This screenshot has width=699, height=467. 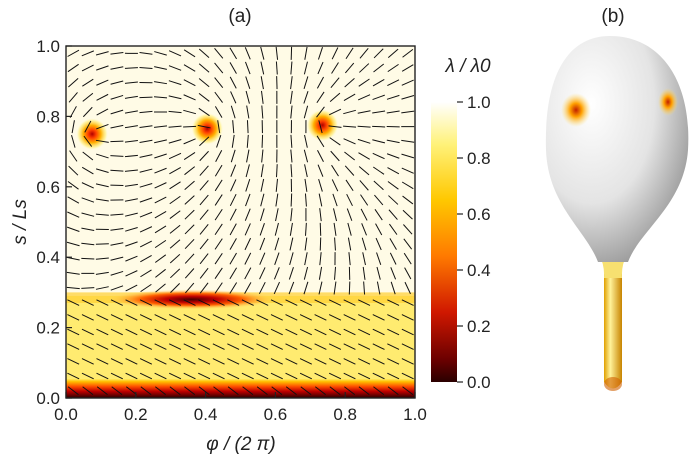 I want to click on y-tick-label: 0.2, so click(x=48, y=328).